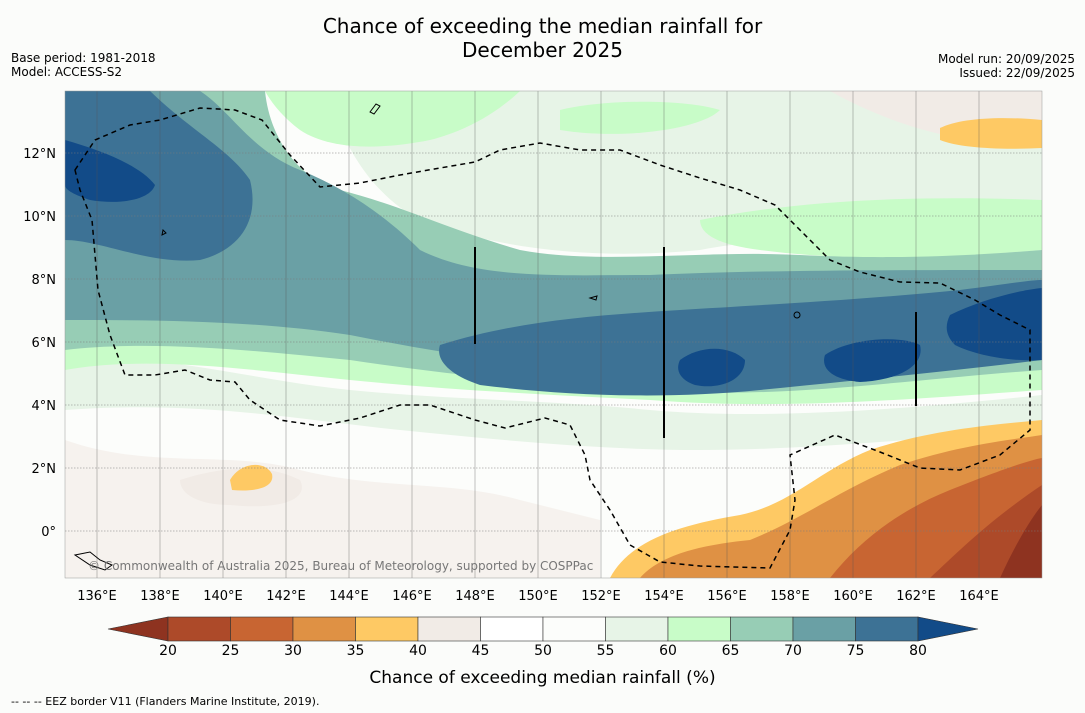 This screenshot has height=713, width=1085. What do you see at coordinates (640, 117) in the screenshot?
I see `region-60-65-patch` at bounding box center [640, 117].